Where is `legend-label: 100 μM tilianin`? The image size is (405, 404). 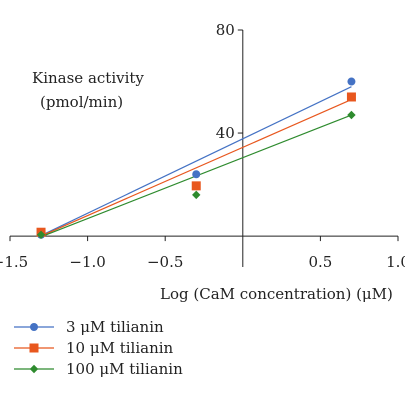 legend-label: 100 μM tilianin is located at coordinates (124, 369).